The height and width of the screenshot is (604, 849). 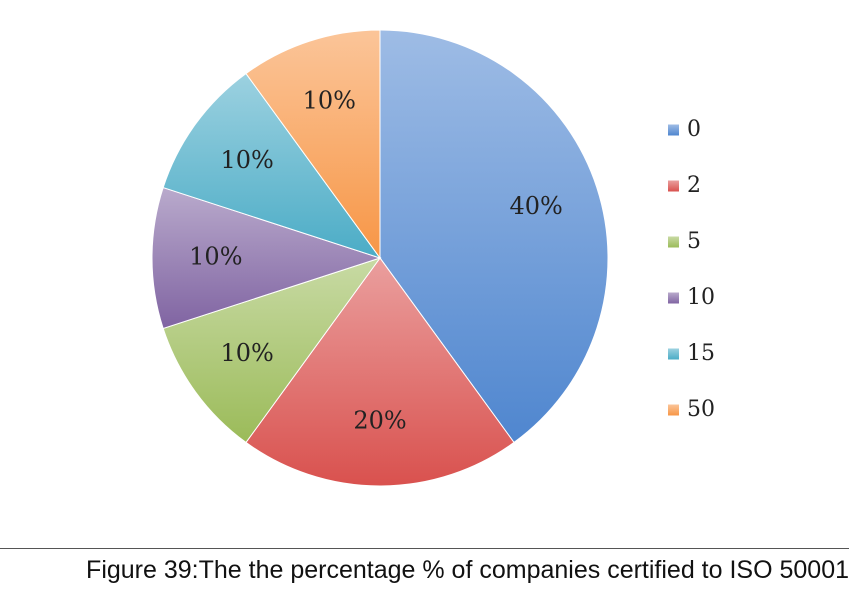 I want to click on legend: 0 2 5 10 15 50, so click(x=691, y=269).